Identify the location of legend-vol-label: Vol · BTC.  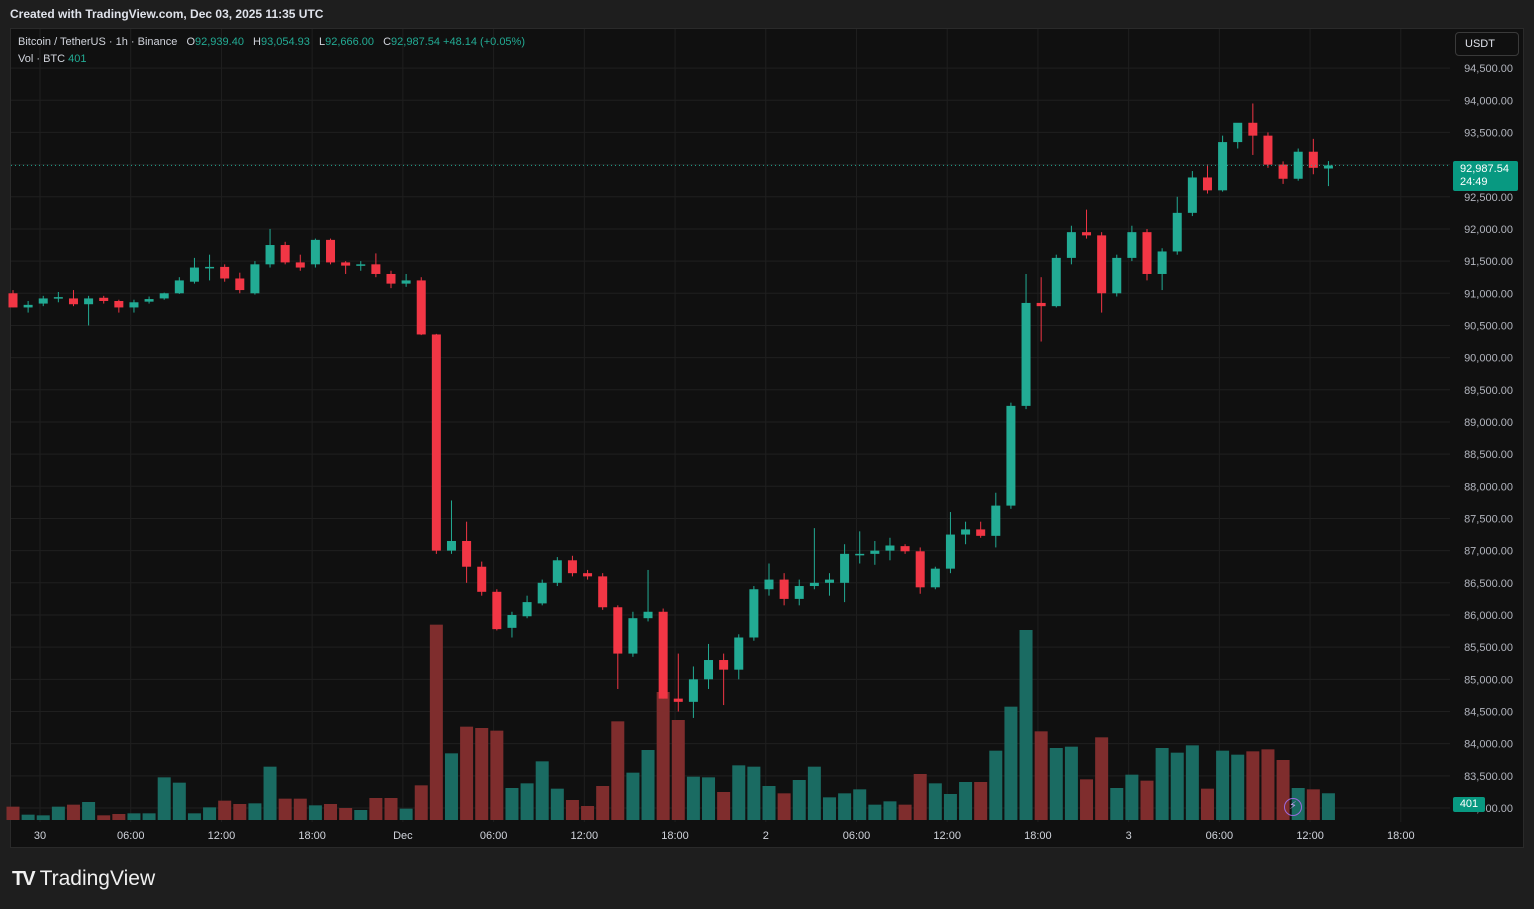
(42, 59).